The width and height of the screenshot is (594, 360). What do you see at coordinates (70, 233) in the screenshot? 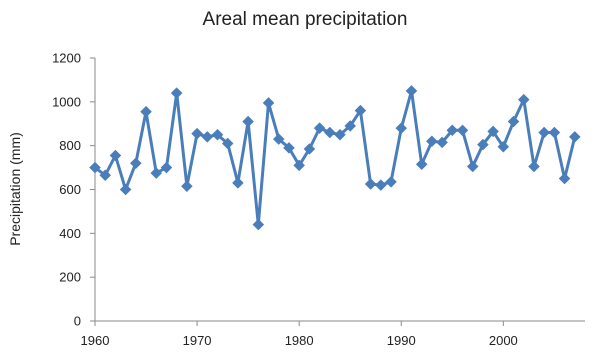
I see `y-tick-label: 400` at bounding box center [70, 233].